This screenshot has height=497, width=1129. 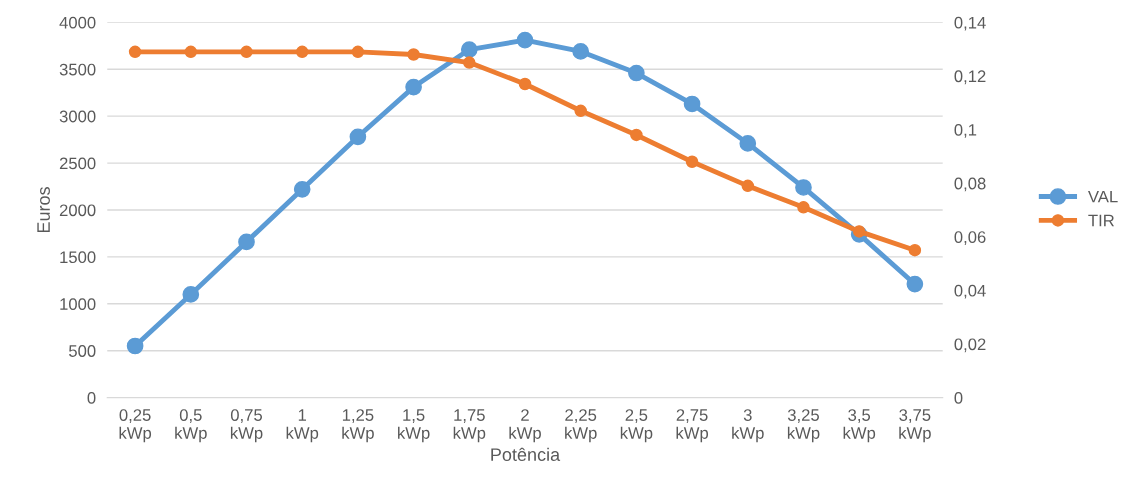 I want to click on y2-tick-label: 0,12, so click(x=970, y=77).